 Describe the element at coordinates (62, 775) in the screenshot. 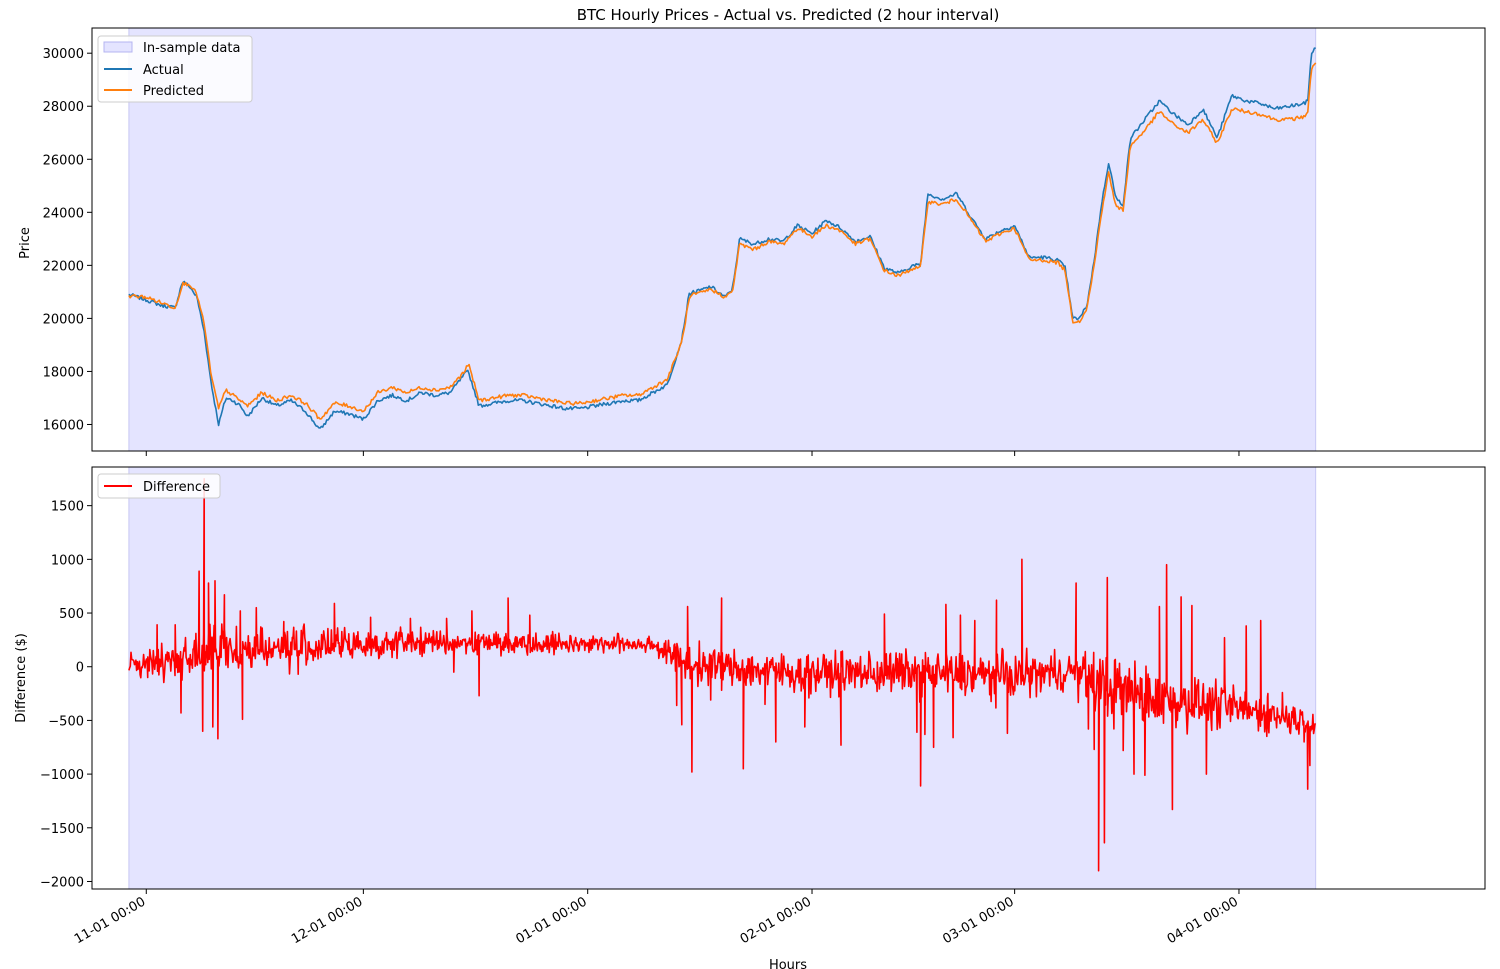

I see `difference-y-tick-label: −1000` at that location.